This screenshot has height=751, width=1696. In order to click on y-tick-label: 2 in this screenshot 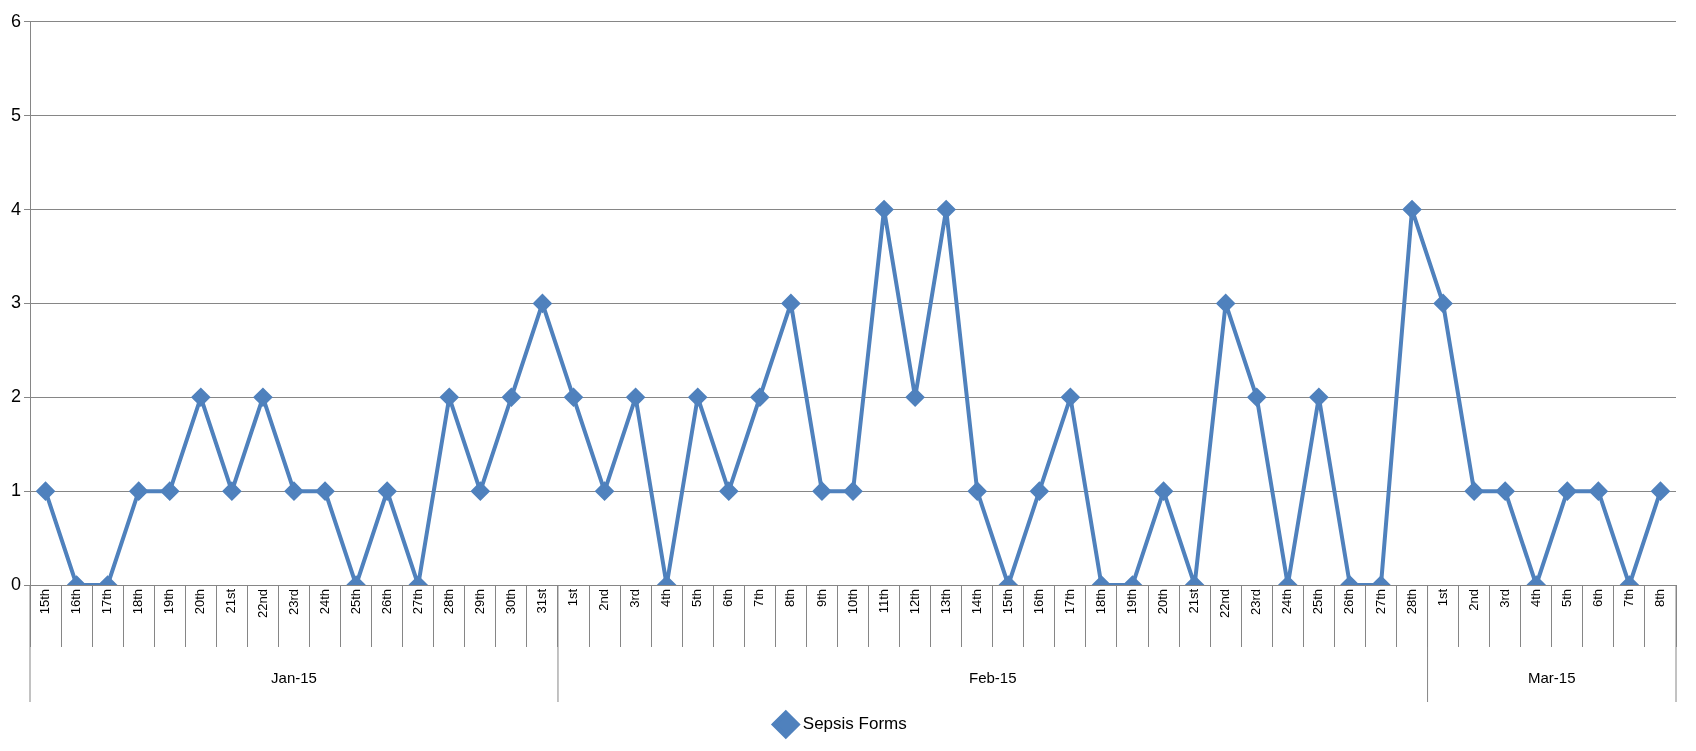, I will do `click(16, 396)`.